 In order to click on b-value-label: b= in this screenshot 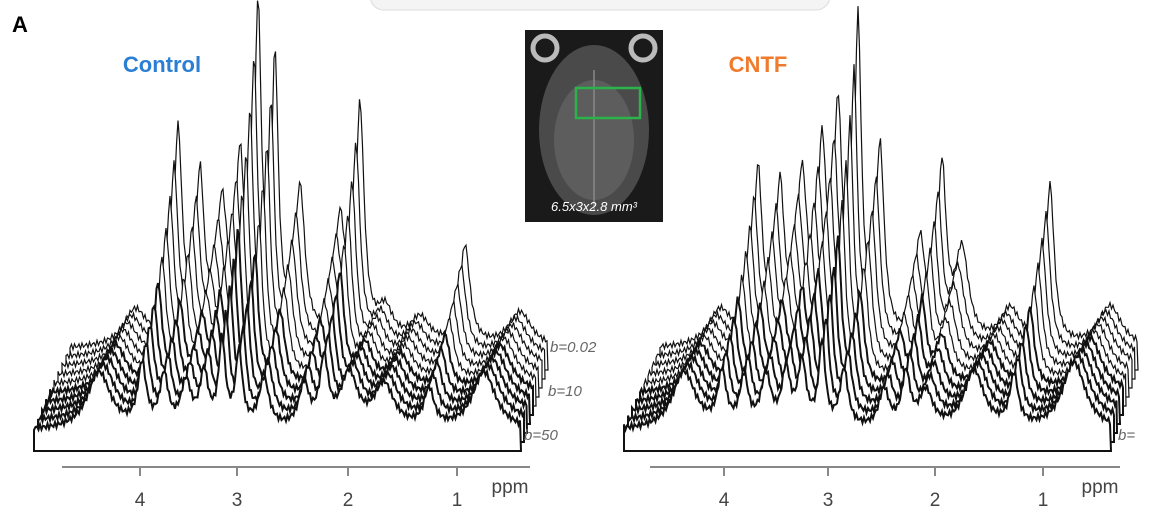, I will do `click(1126, 435)`.